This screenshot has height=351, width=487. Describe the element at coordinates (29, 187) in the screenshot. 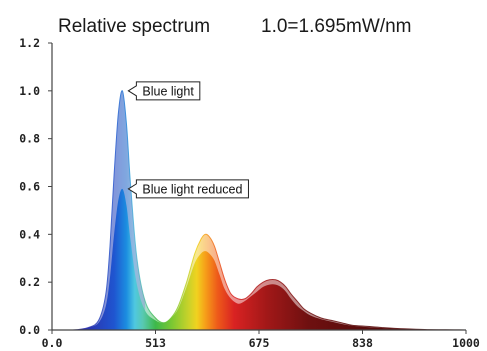

I see `y-tick-label: 0.6` at that location.